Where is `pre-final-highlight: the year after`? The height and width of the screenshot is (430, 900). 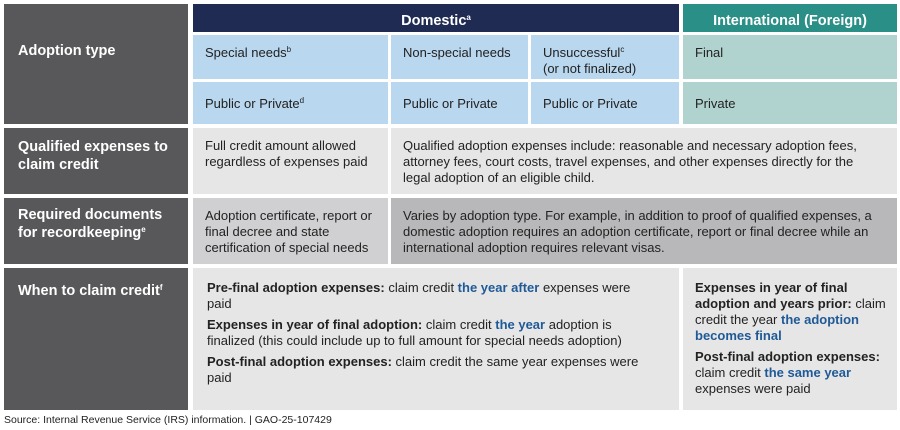
pre-final-highlight: the year after is located at coordinates (498, 287).